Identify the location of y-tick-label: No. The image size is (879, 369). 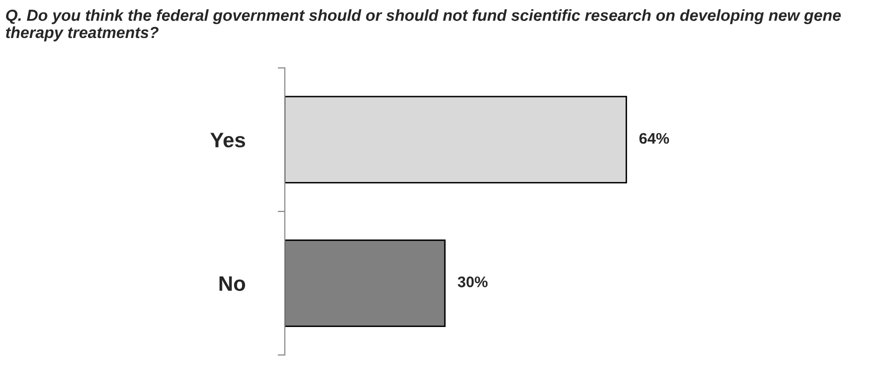
(233, 283).